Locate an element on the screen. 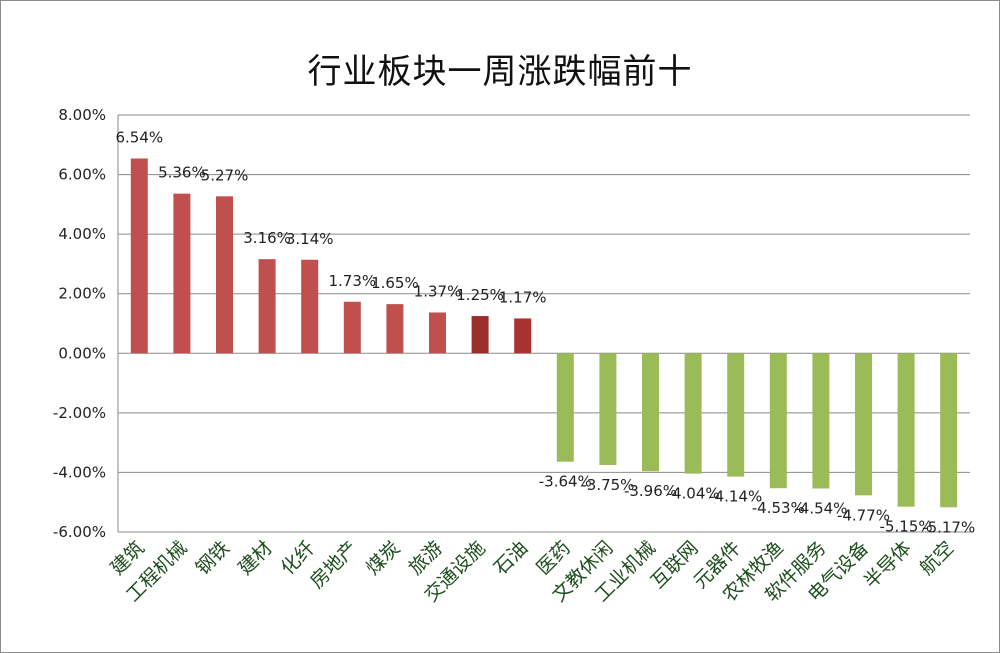  x-tick-label: 半导体 is located at coordinates (888, 565).